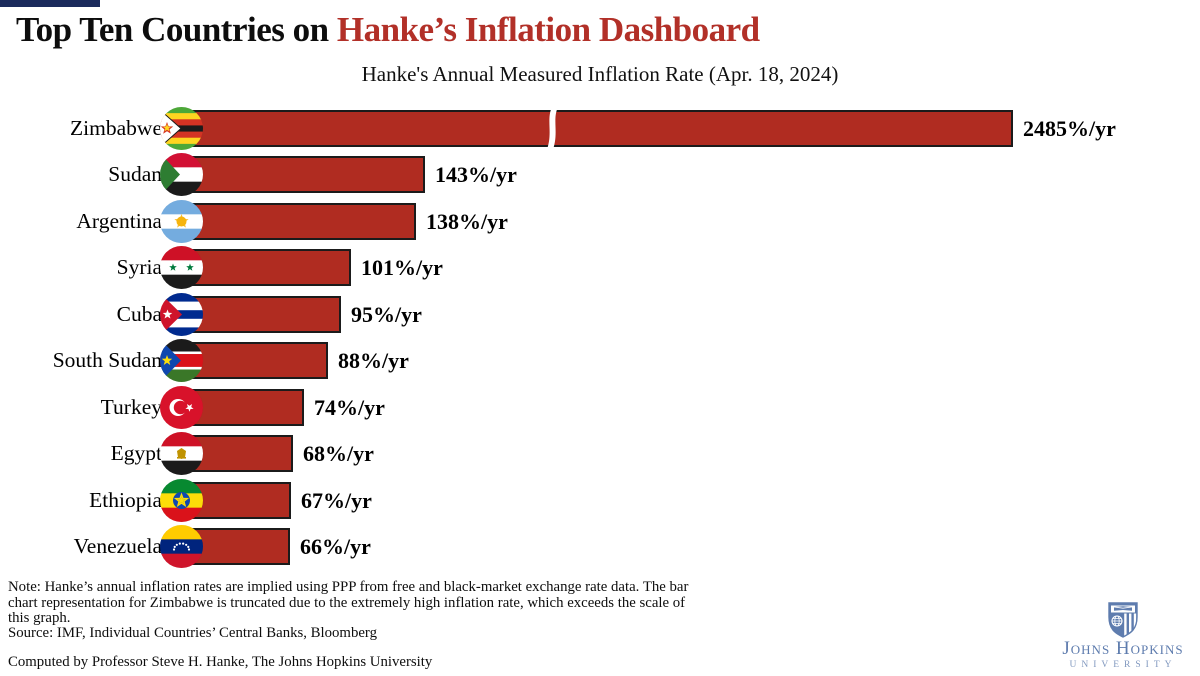 The width and height of the screenshot is (1200, 676). I want to click on country-label: Syria, so click(139, 267).